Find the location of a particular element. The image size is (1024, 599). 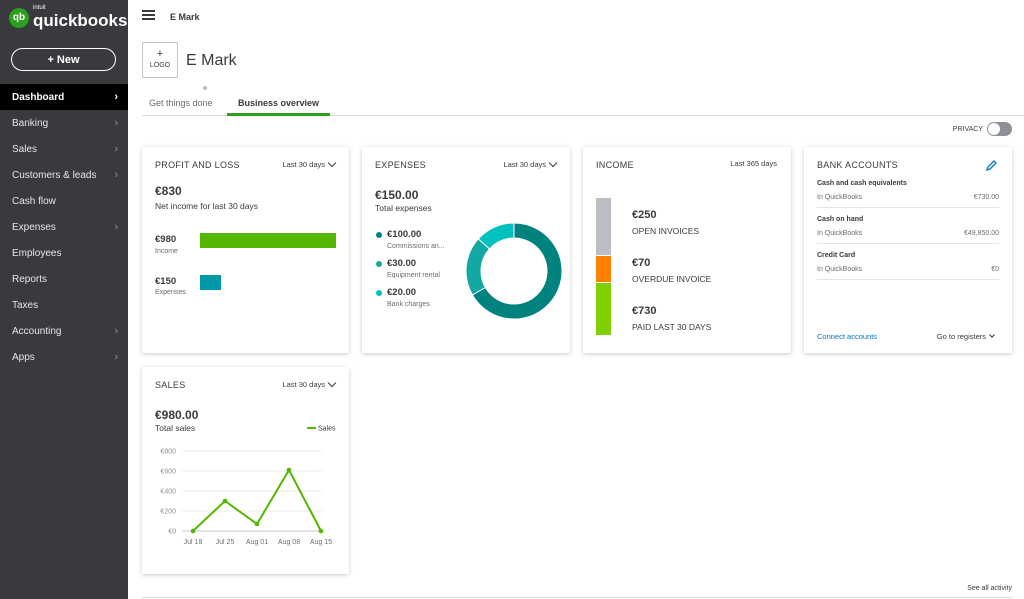

see-all-activity-link: See all activity is located at coordinates (989, 588).